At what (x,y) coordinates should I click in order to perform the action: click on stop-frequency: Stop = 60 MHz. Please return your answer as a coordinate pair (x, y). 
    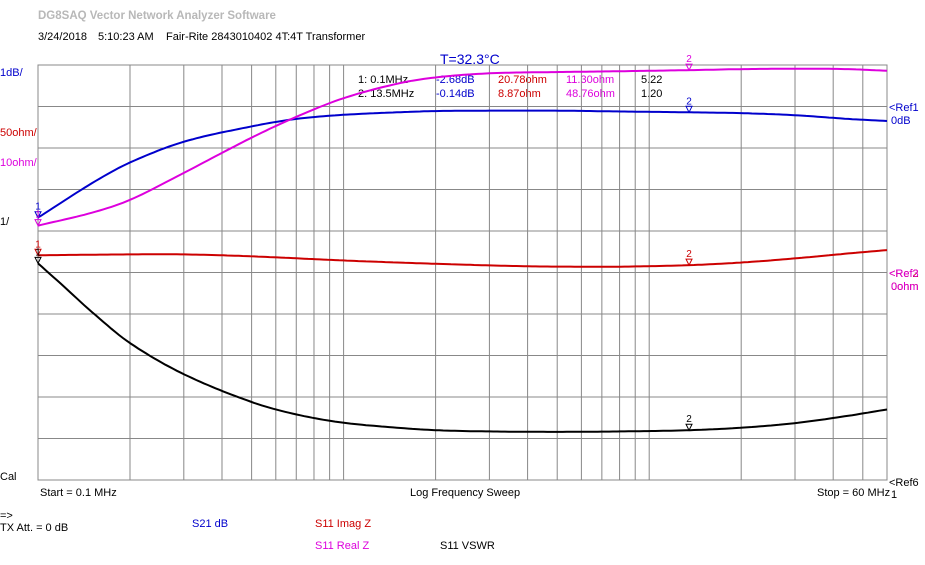
    Looking at the image, I should click on (854, 493).